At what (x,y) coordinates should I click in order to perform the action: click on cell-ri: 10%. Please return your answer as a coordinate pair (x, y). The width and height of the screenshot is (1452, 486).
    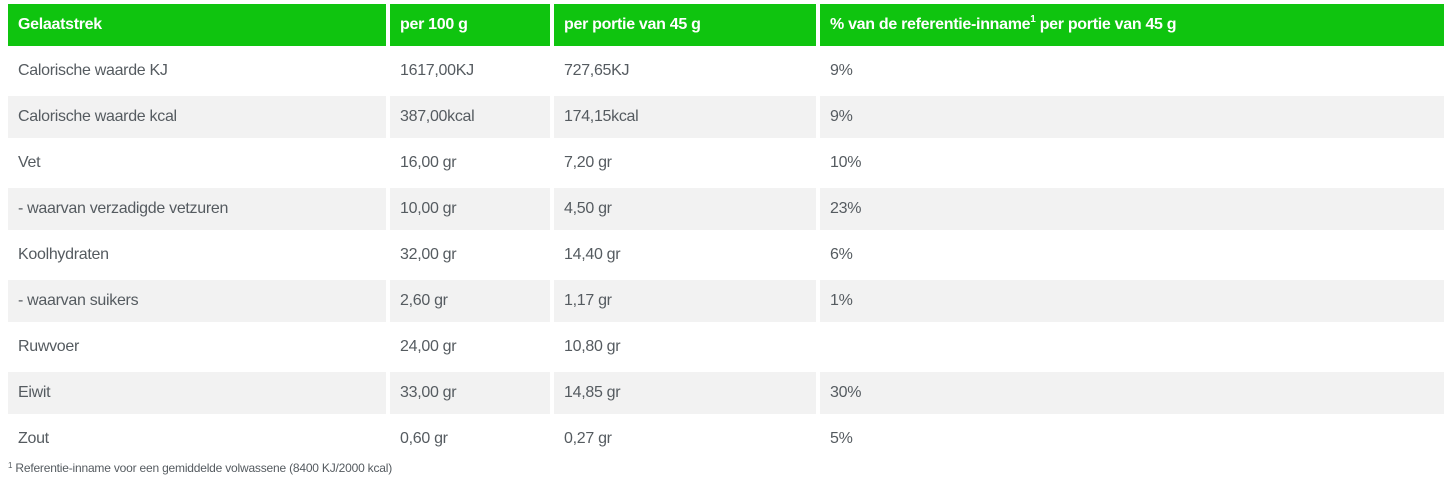
    Looking at the image, I should click on (1132, 165).